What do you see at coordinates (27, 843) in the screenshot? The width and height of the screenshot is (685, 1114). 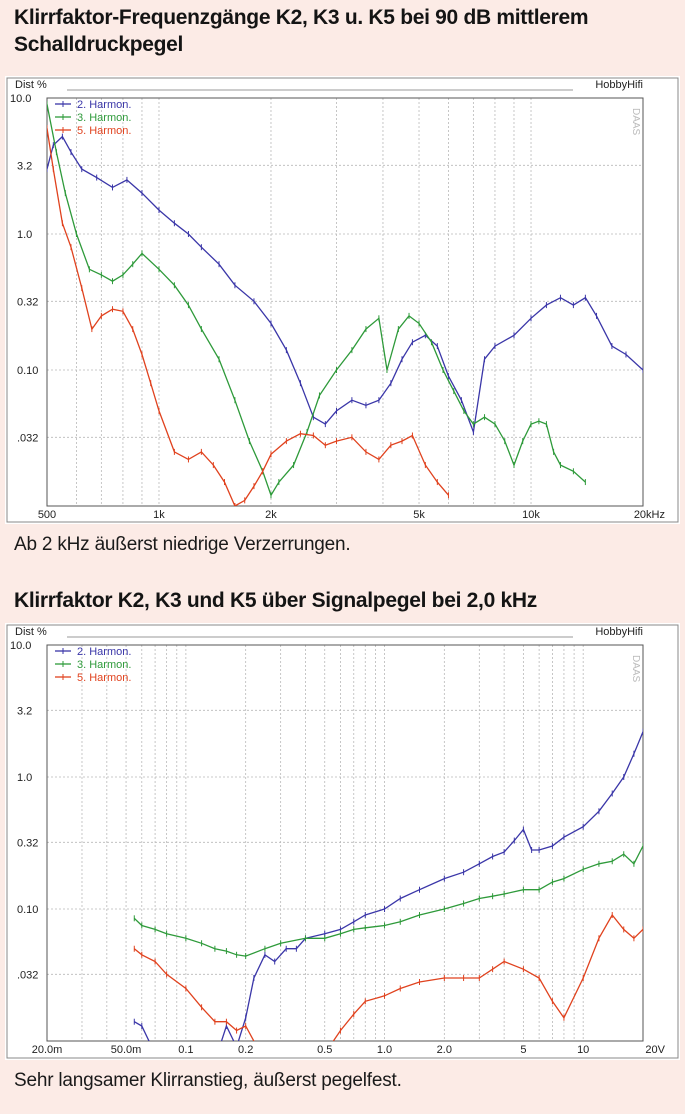 I see `chart2-ytick-label: 0.32` at bounding box center [27, 843].